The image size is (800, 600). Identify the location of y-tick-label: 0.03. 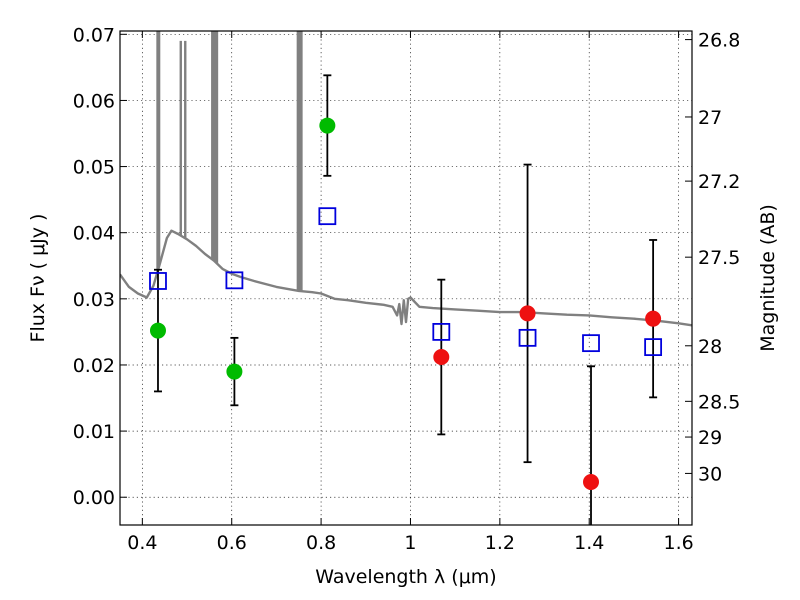
(94, 300).